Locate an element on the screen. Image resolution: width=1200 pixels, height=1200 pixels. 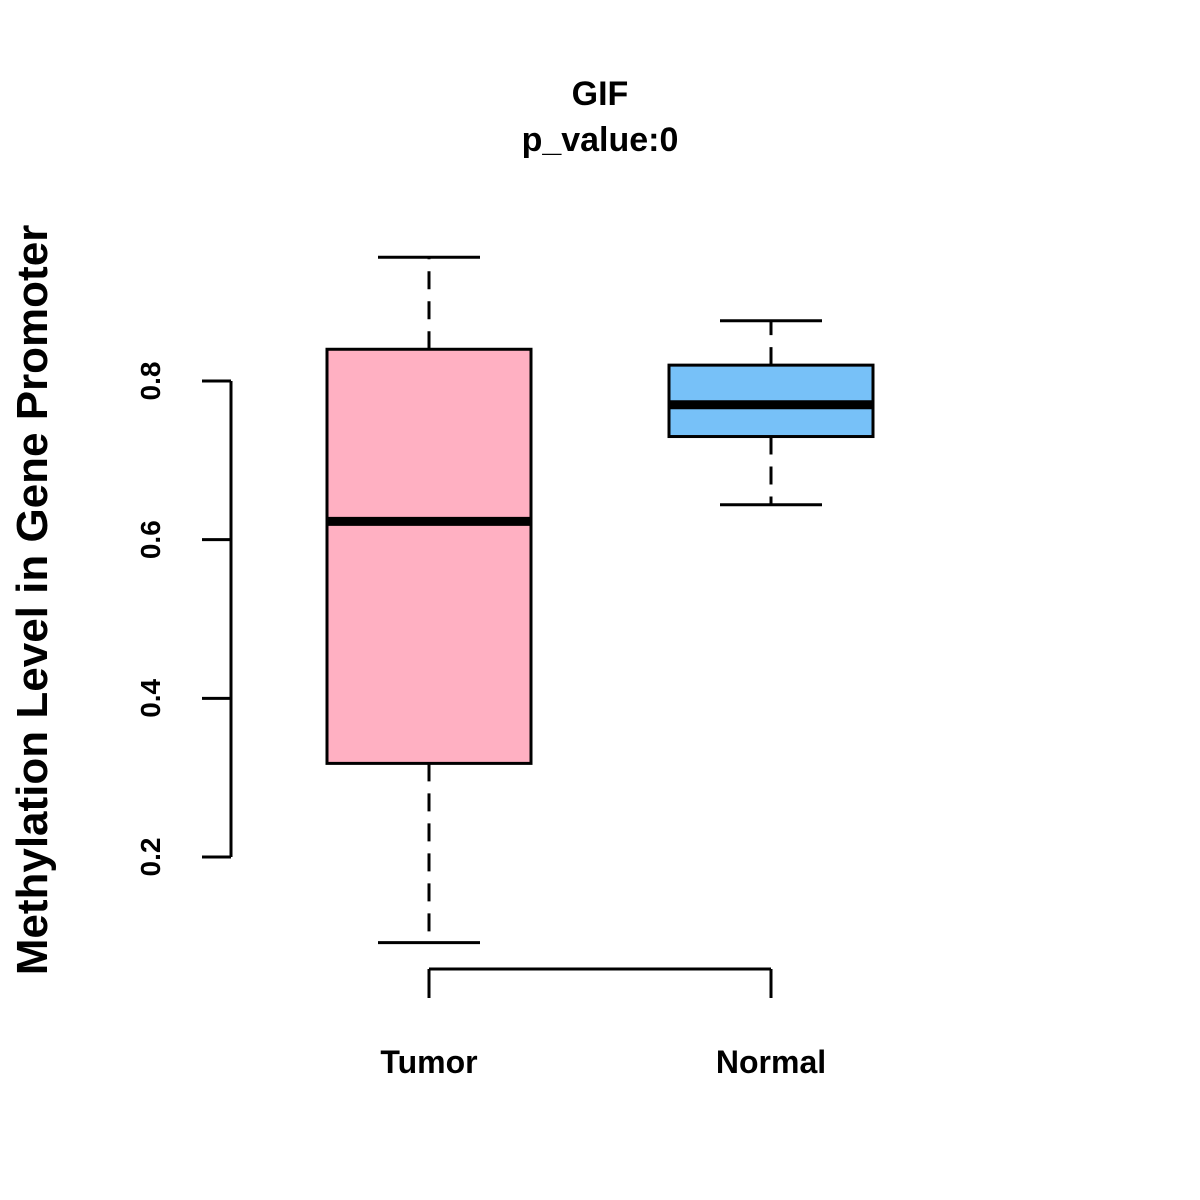
box-rect is located at coordinates (429, 556).